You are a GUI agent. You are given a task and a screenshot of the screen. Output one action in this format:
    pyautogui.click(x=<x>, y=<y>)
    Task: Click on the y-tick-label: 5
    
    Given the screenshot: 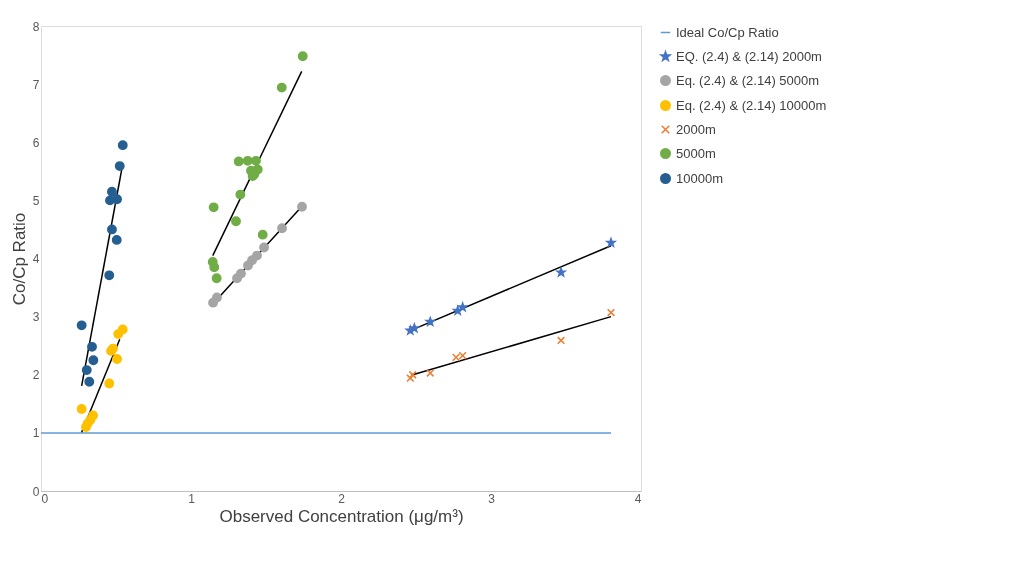 What is the action you would take?
    pyautogui.click(x=36, y=200)
    